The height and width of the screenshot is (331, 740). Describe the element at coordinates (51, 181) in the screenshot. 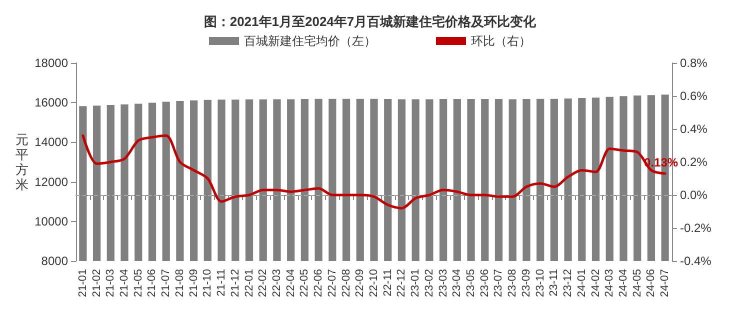

I see `y-tick-label: 12000` at that location.